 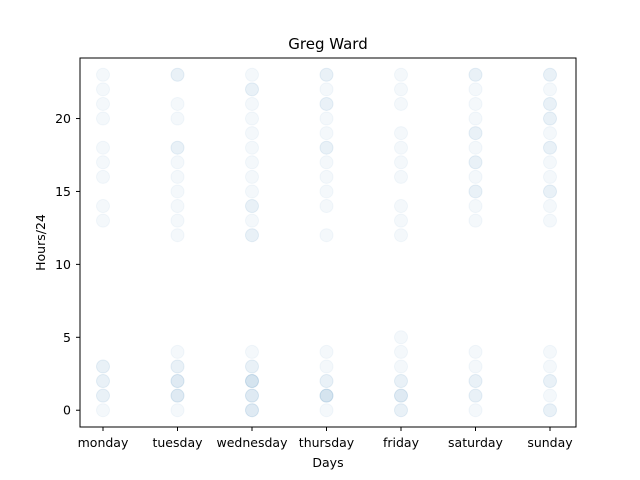 What do you see at coordinates (63, 264) in the screenshot?
I see `y-tick-label-10: 10` at bounding box center [63, 264].